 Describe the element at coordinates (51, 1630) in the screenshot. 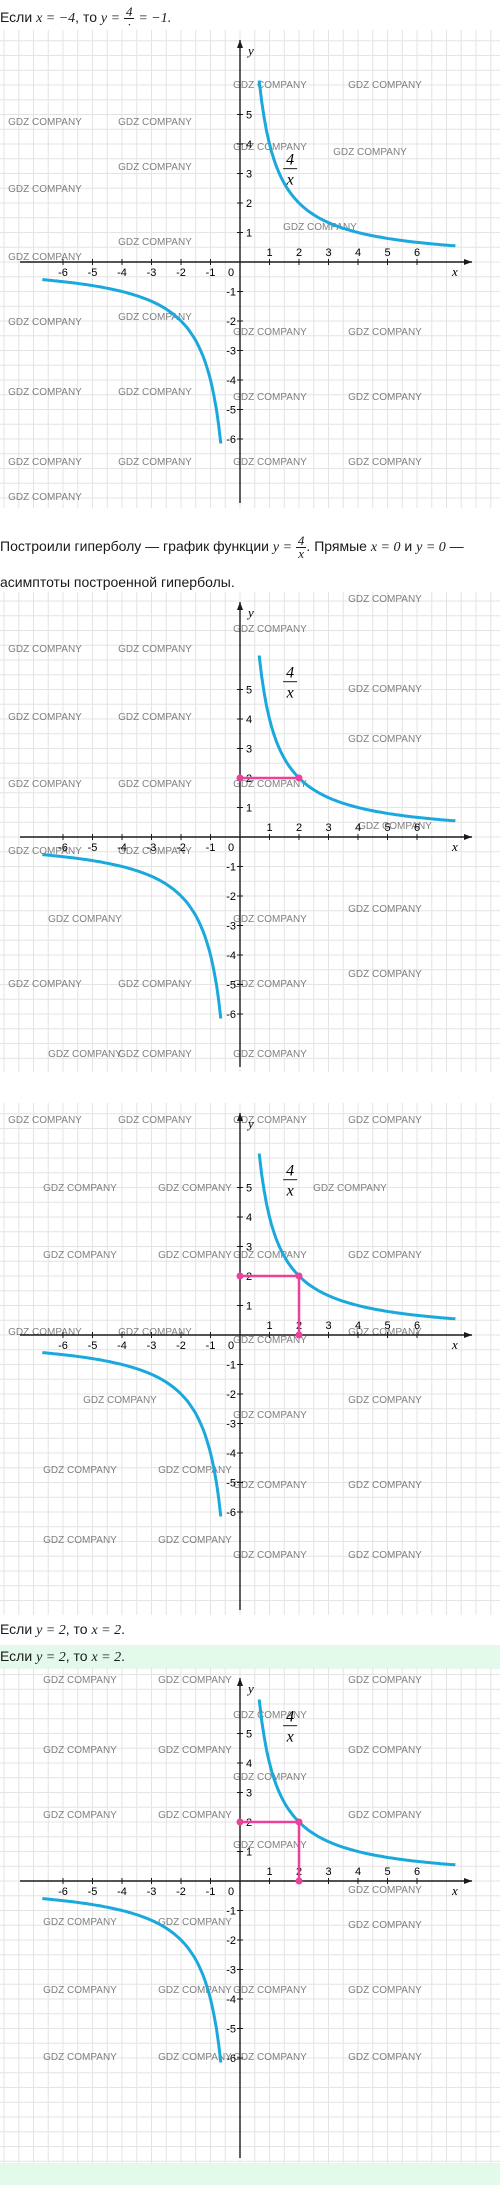

I see `math-y-value: y = 2` at that location.